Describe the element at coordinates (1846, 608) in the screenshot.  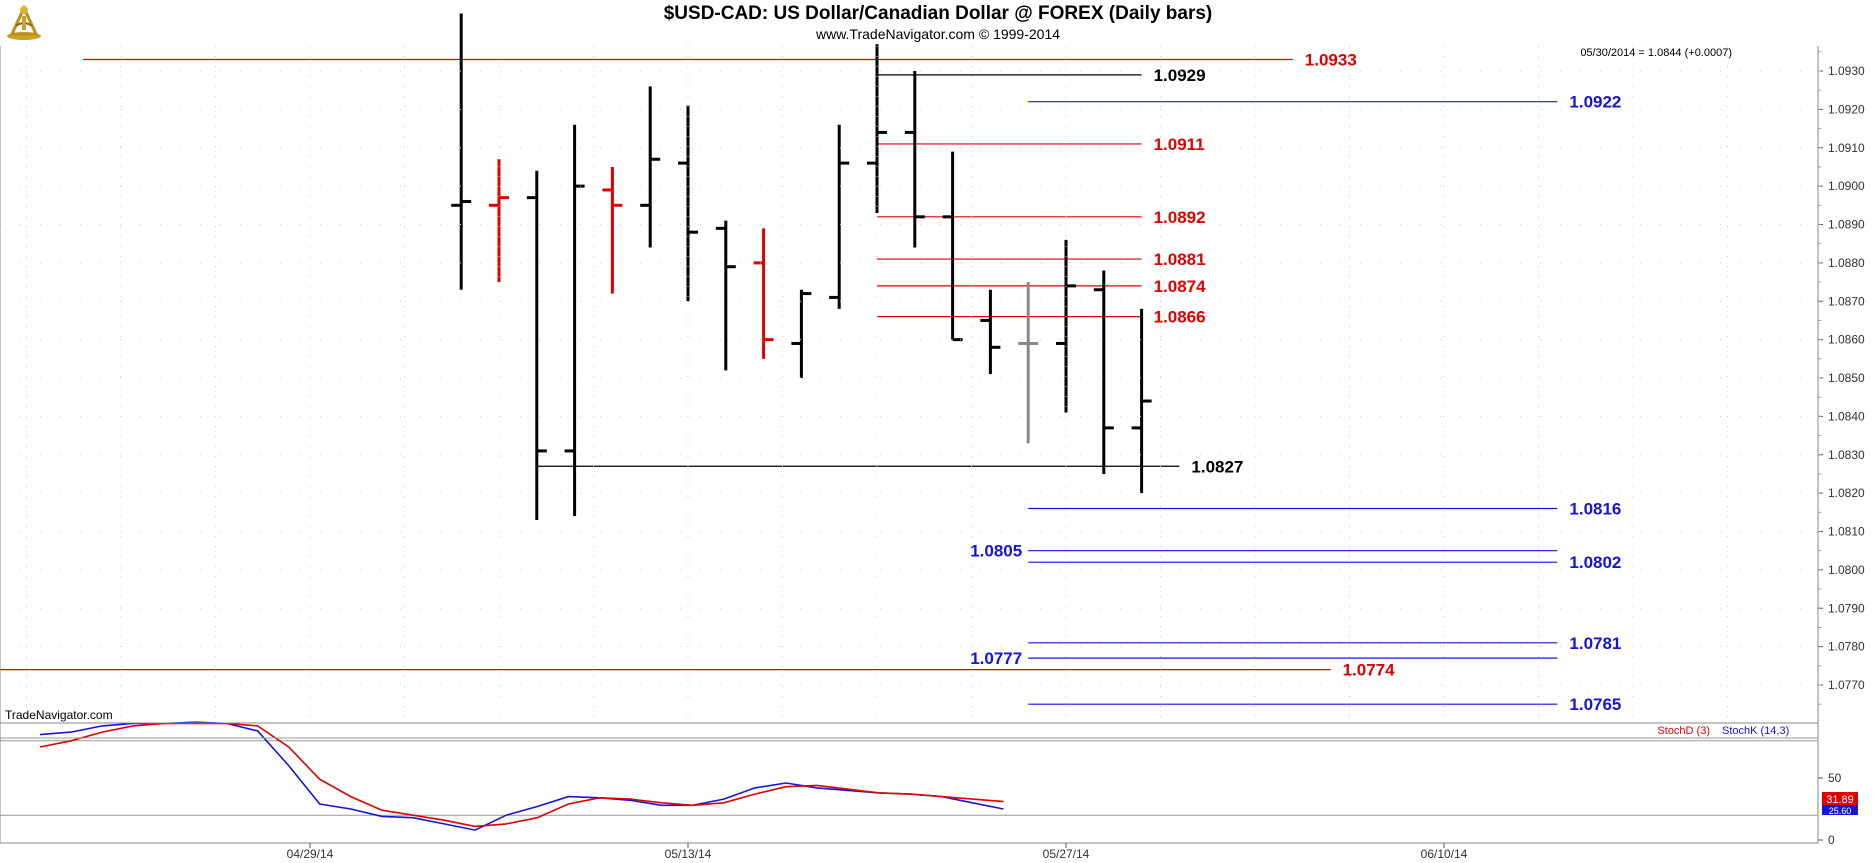
I see `y-tick-label: 1.0790` at that location.